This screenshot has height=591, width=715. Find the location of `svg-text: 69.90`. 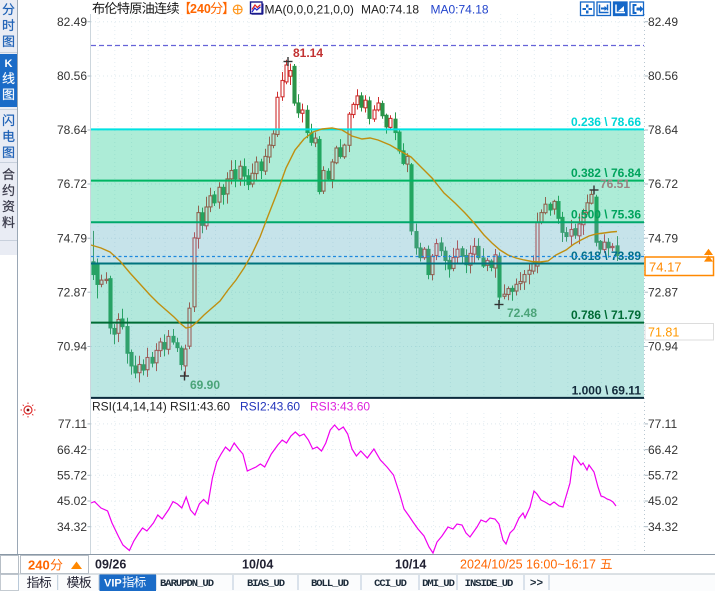

svg-text: 69.90 is located at coordinates (205, 385).